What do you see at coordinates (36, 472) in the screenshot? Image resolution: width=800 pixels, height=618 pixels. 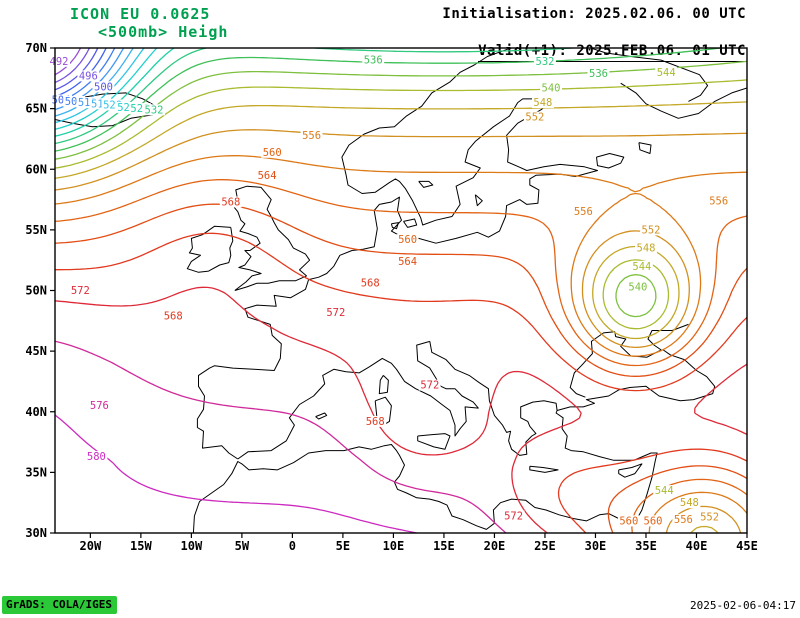 I see `lat-tick-label: 35N` at bounding box center [36, 472].